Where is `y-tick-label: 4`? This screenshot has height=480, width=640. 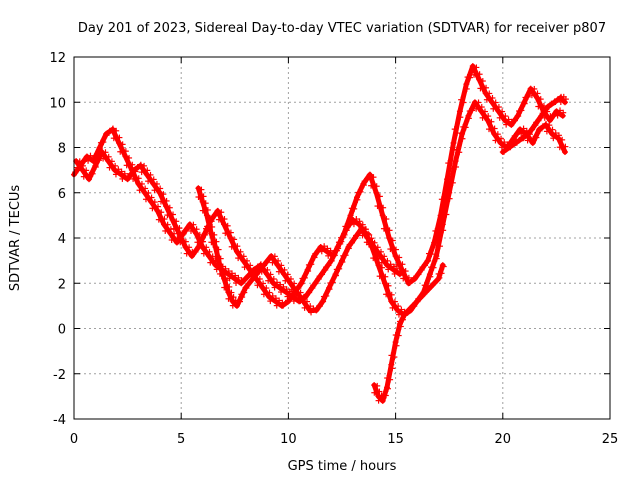 y-tick-label: 4 is located at coordinates (62, 239).